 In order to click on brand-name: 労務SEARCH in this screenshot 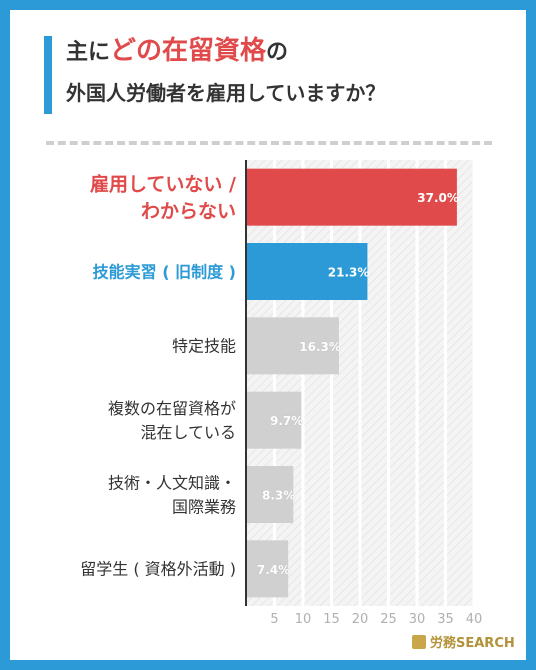, I will do `click(472, 643)`.